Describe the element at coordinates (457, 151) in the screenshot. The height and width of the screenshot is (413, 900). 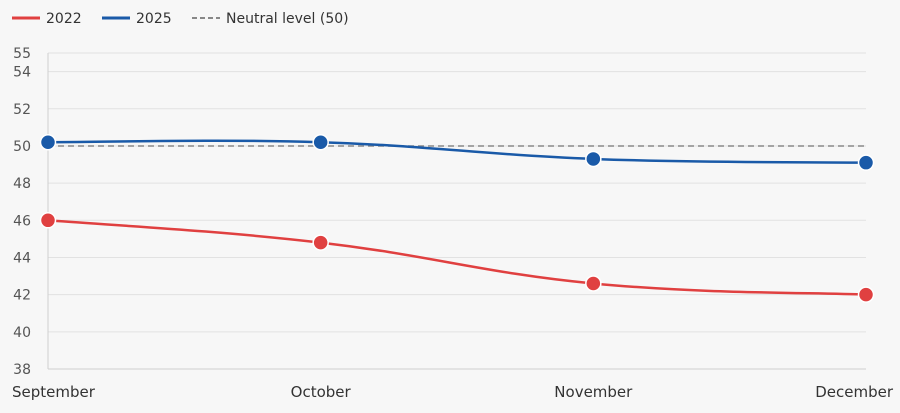
I see `series-line-2025` at that location.